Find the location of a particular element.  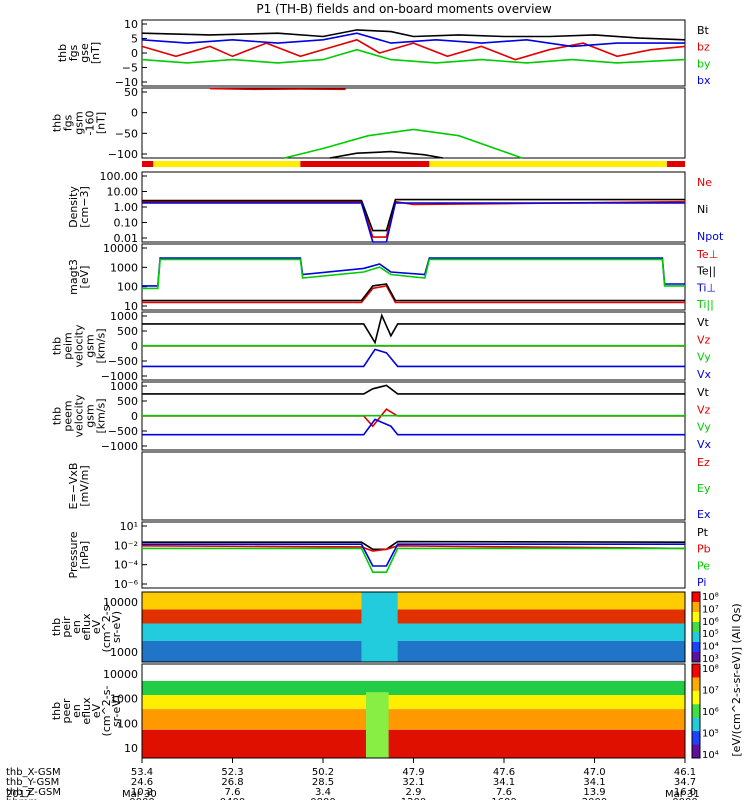

y-tick-label: 100 is located at coordinates (127, 287).